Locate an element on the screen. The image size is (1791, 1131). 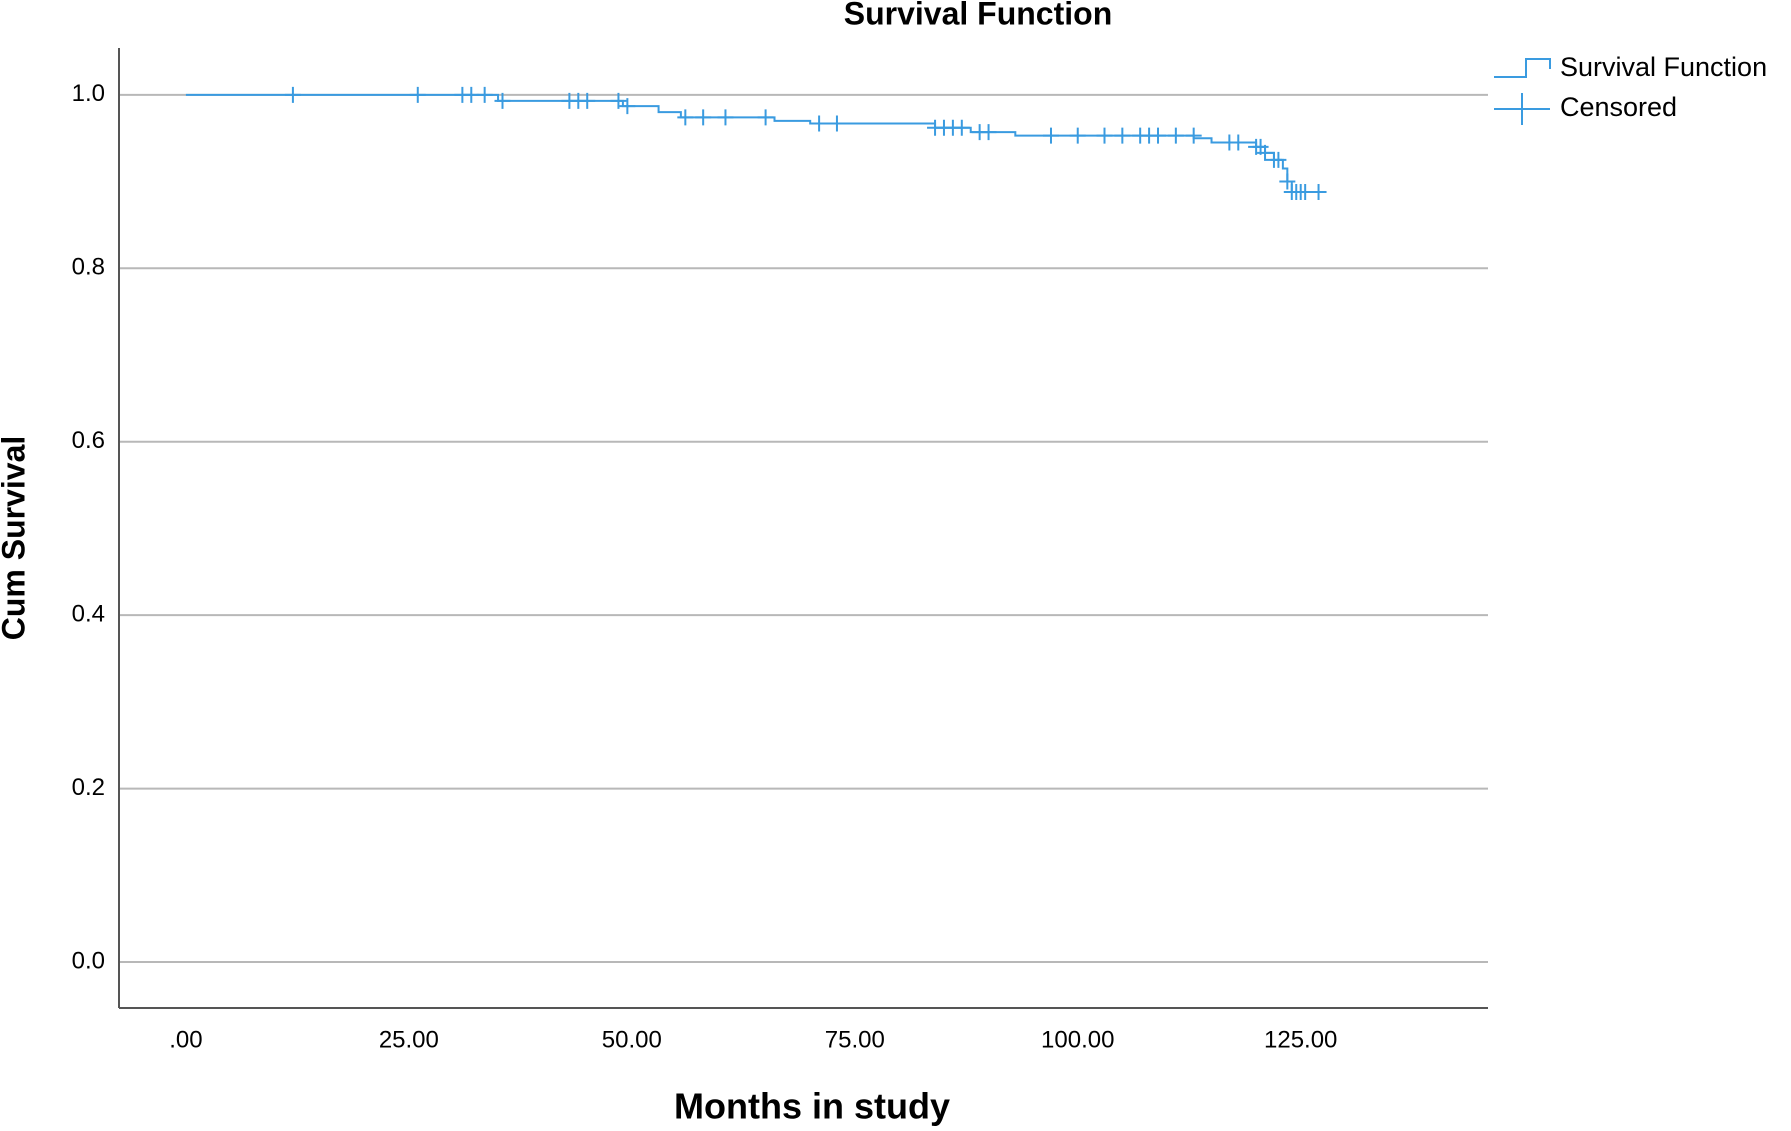
x-tick-label: 75.00 is located at coordinates (855, 1039).